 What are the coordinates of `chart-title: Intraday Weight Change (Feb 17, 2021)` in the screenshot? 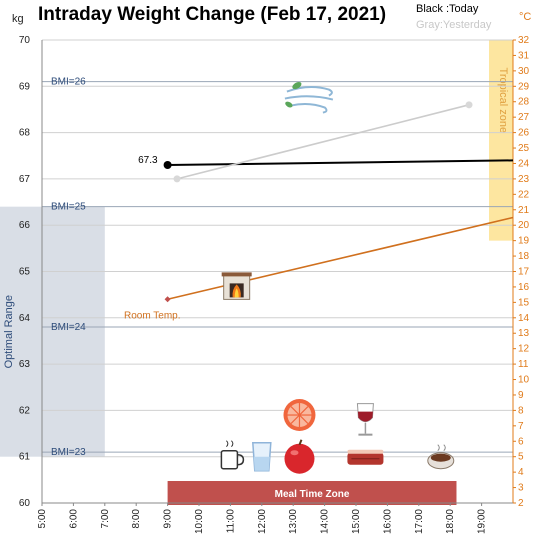 It's located at (212, 14).